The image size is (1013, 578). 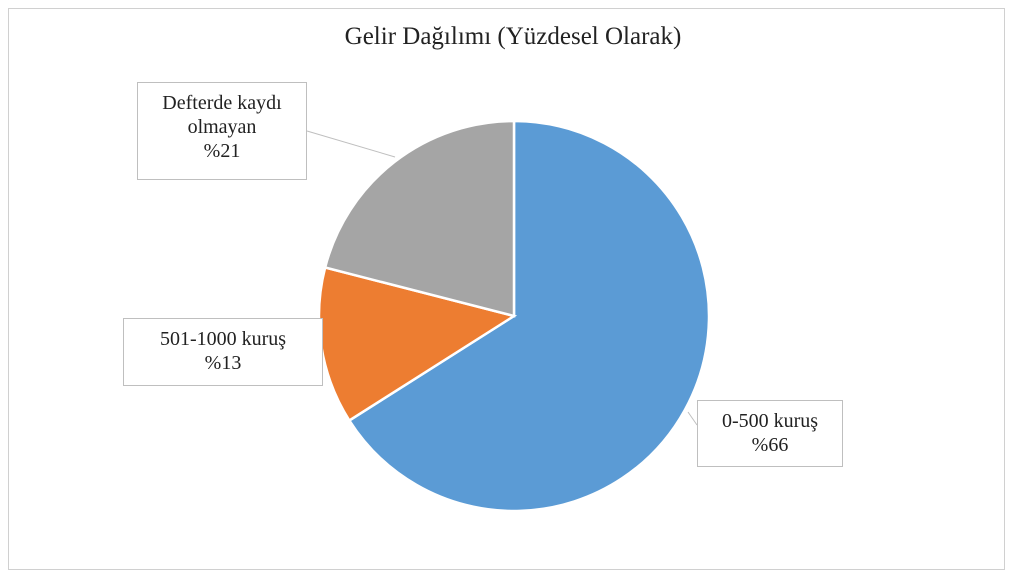 What do you see at coordinates (770, 421) in the screenshot?
I see `label-category: 0-500 kuruş` at bounding box center [770, 421].